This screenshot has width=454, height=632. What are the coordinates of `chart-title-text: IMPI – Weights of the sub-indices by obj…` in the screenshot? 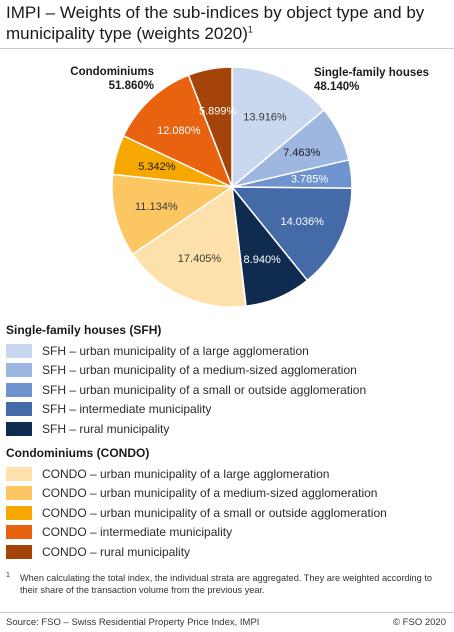 It's located at (215, 23).